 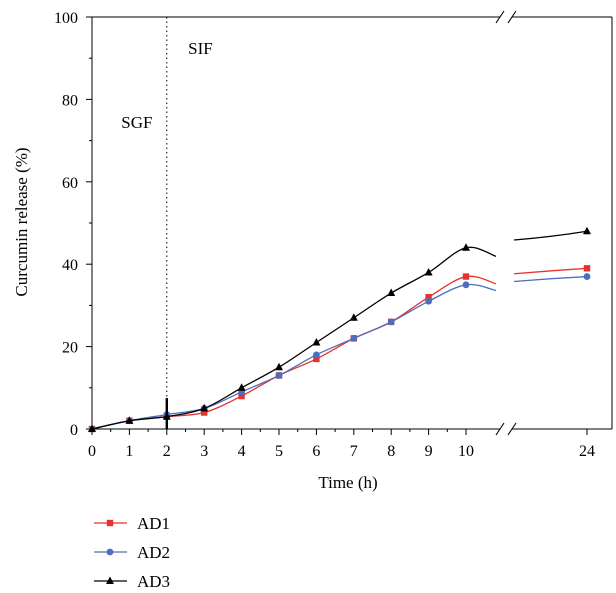 What do you see at coordinates (204, 451) in the screenshot?
I see `x-tick-label: 3` at bounding box center [204, 451].